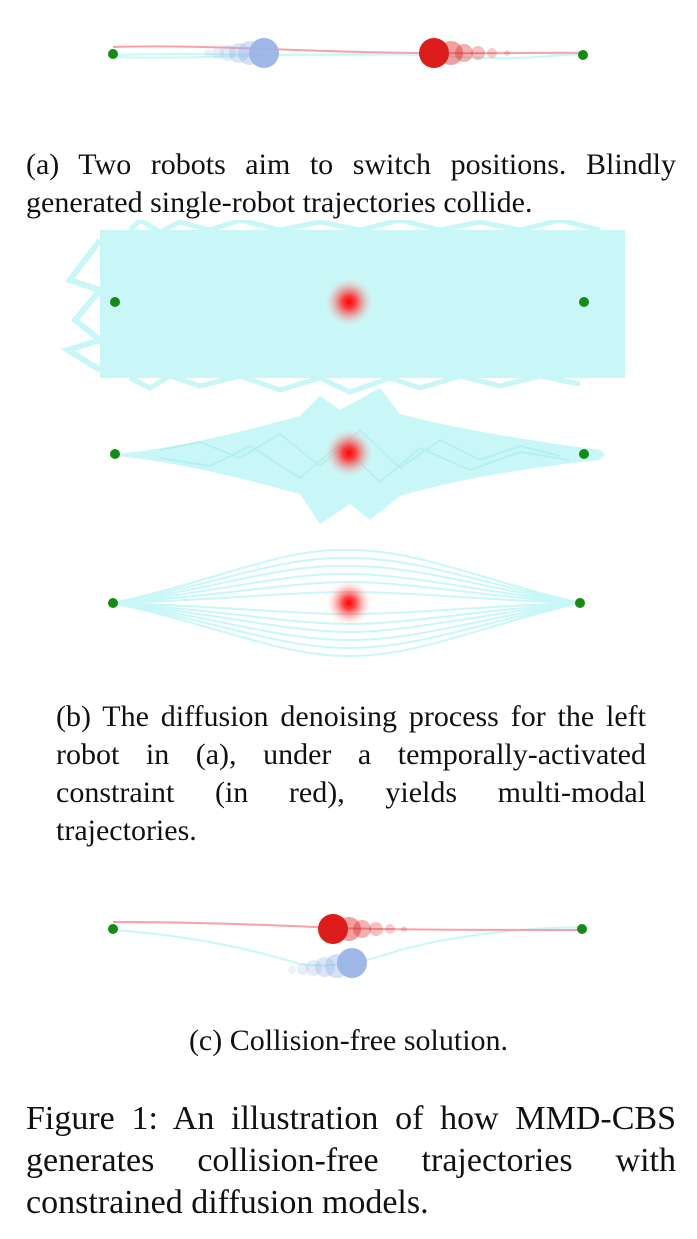  What do you see at coordinates (584, 454) in the screenshot?
I see `goal-point-b2` at bounding box center [584, 454].